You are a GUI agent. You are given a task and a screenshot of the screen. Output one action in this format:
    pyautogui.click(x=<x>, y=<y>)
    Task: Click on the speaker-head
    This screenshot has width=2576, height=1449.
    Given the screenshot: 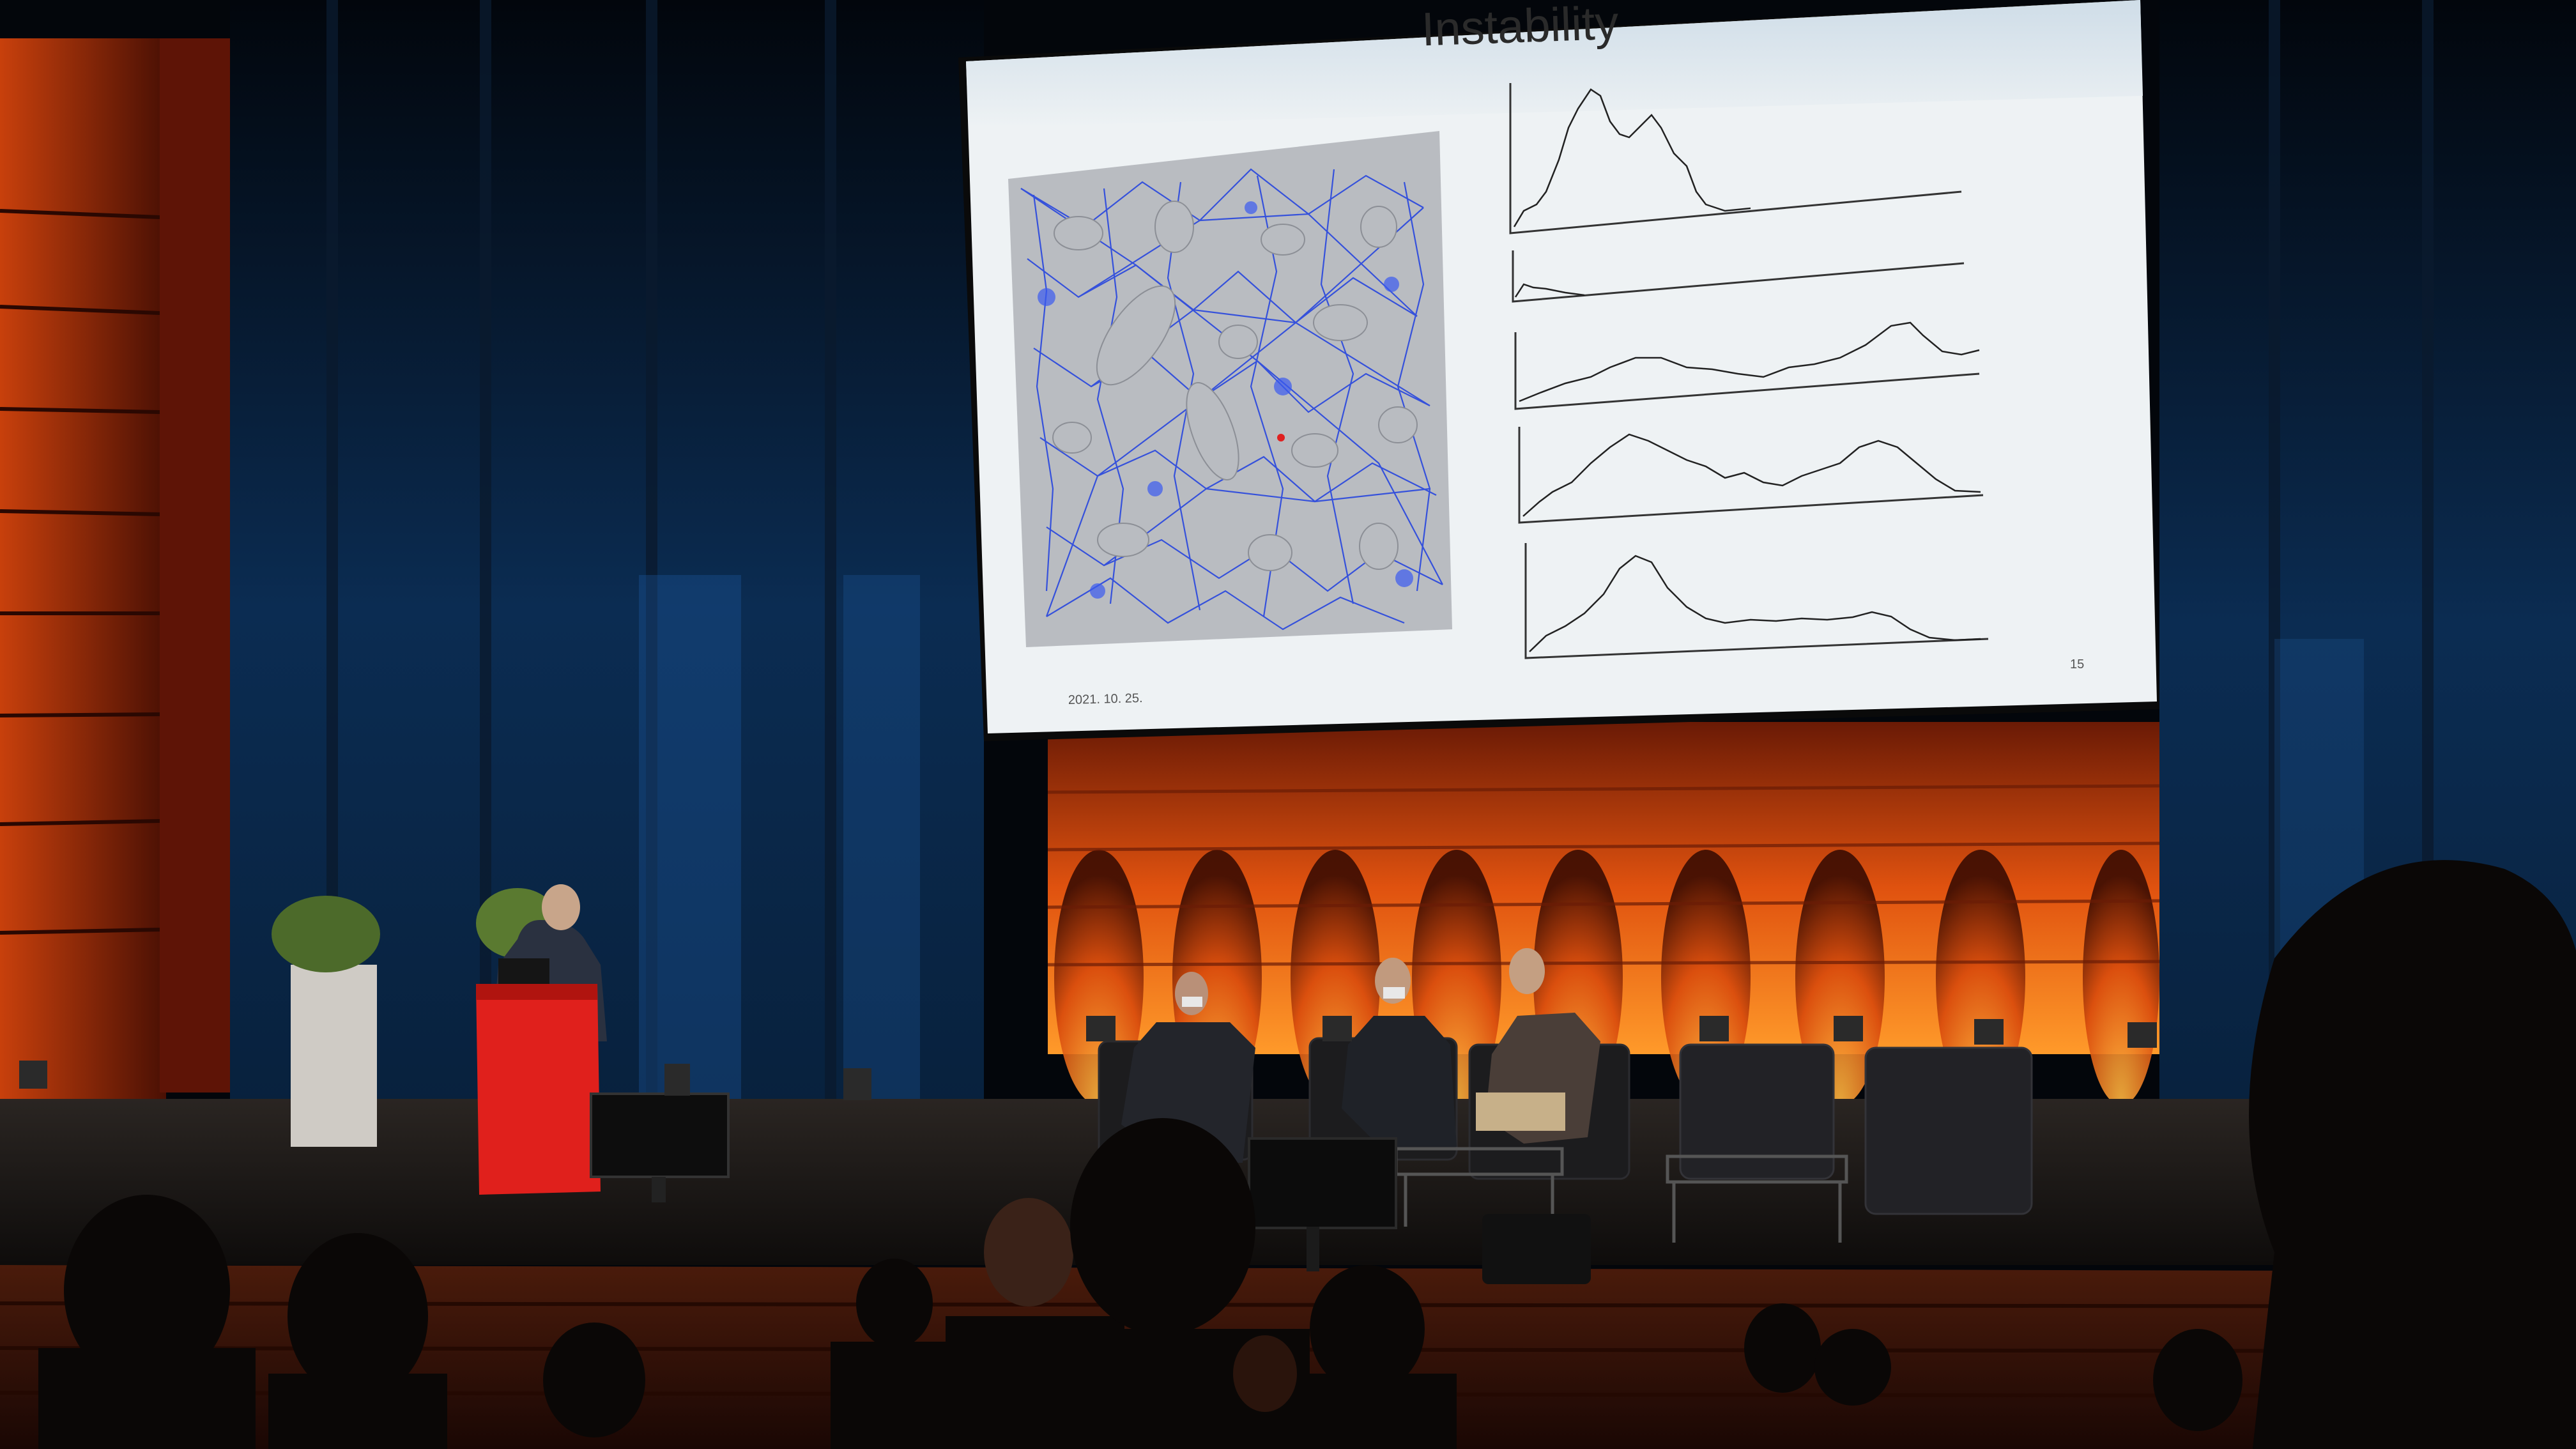 What is the action you would take?
    pyautogui.click(x=561, y=907)
    